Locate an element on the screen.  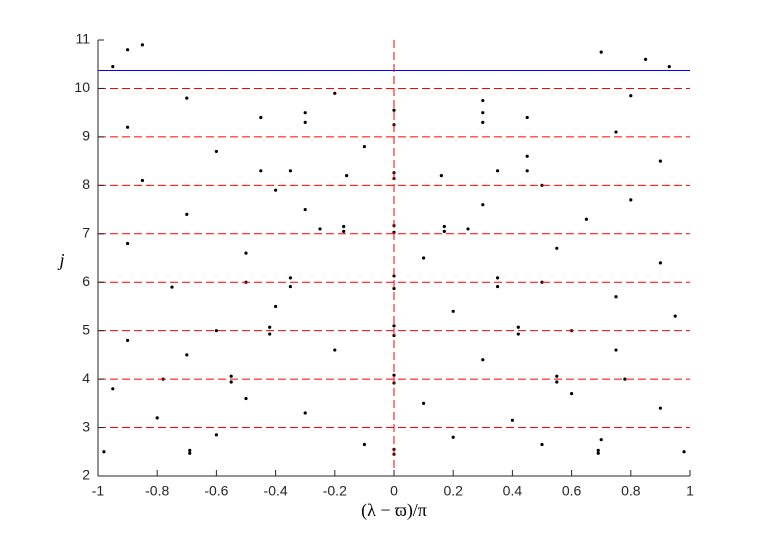
x-tick-label: 0.4 is located at coordinates (513, 491).